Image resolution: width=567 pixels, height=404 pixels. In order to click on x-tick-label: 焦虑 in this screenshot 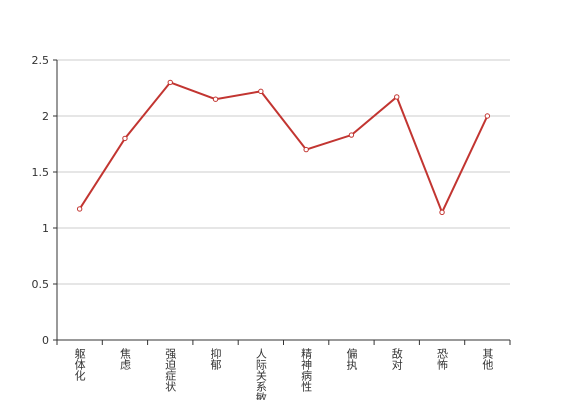, I will do `click(124, 359)`.